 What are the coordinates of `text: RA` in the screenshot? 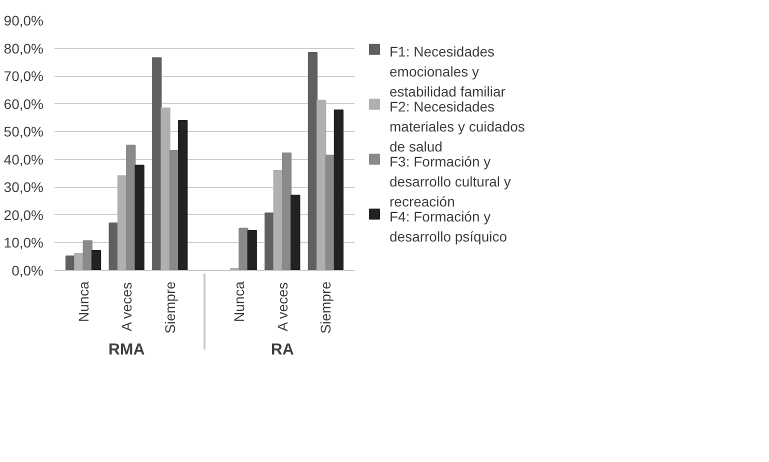 It's located at (282, 350).